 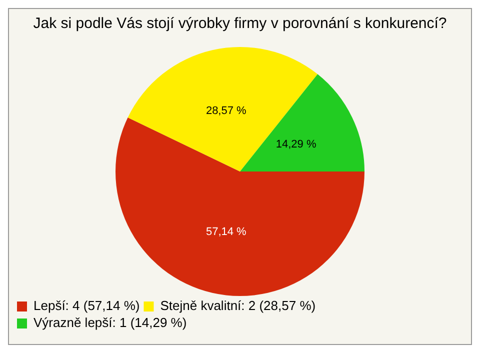 I want to click on chart-title: Jak si podle Vás stojí výrobky firmy v porovnání s konkurencí?, so click(x=240, y=23).